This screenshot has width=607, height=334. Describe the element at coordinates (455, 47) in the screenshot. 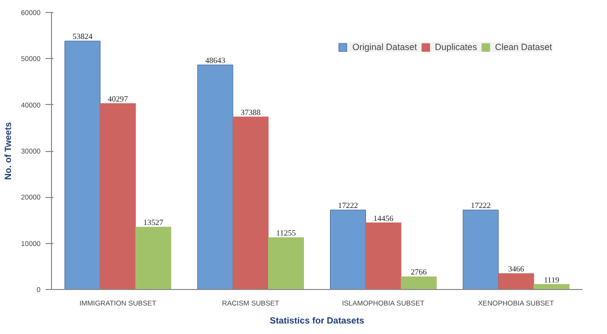

I see `legend-label: Duplicates` at that location.